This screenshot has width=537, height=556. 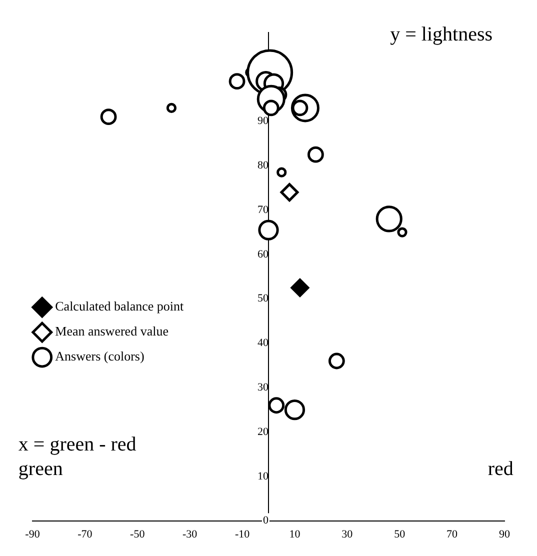 I want to click on y-tick-label: 60, so click(x=263, y=254).